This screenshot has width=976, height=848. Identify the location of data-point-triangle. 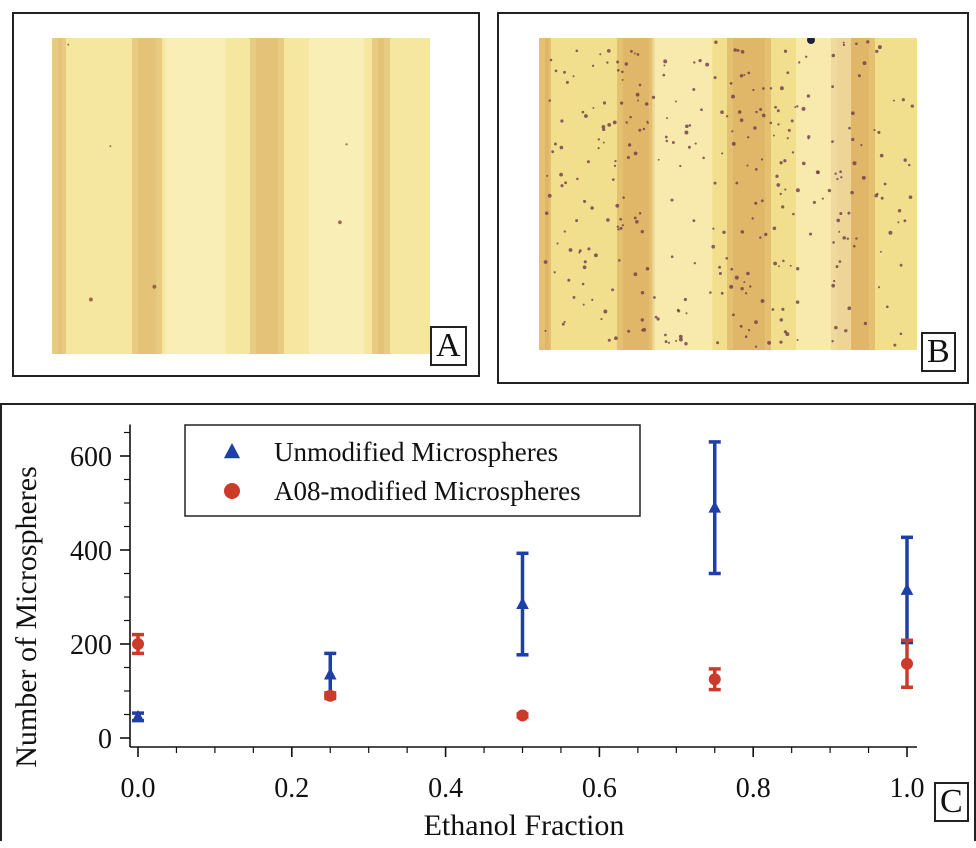
(138, 715).